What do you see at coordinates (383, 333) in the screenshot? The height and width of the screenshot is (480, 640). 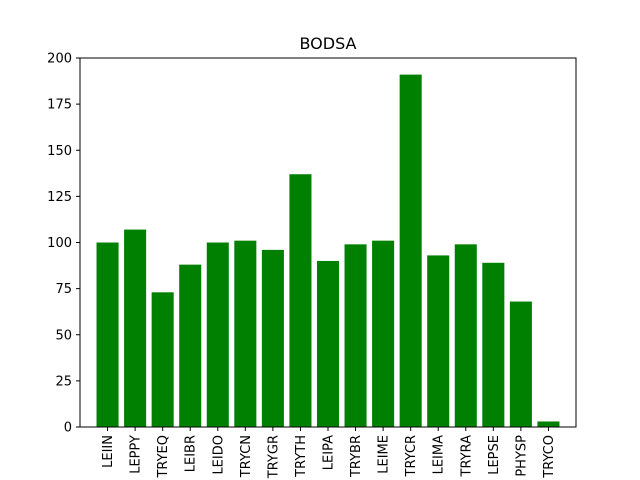 I see `bar-leime` at bounding box center [383, 333].